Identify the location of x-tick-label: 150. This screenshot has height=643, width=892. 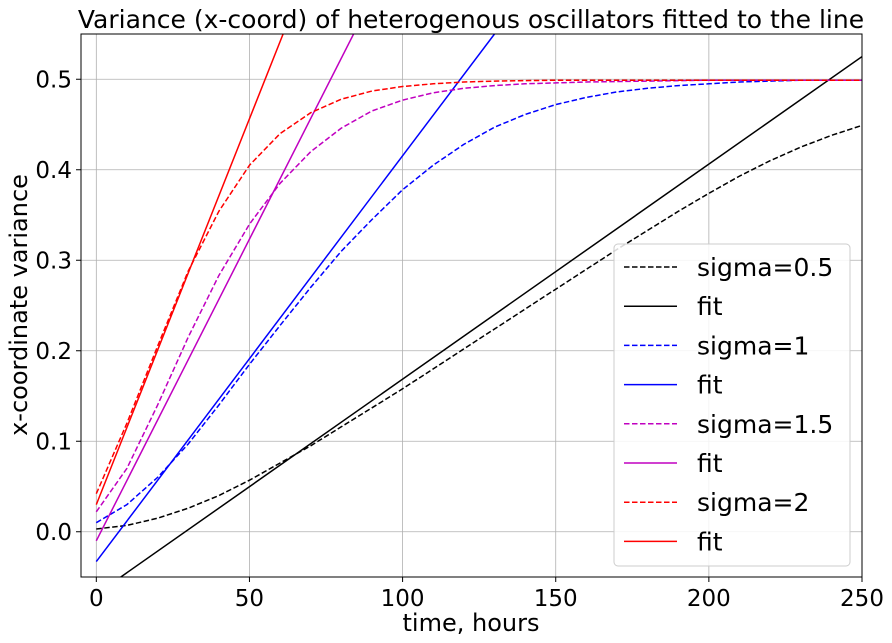
(556, 599).